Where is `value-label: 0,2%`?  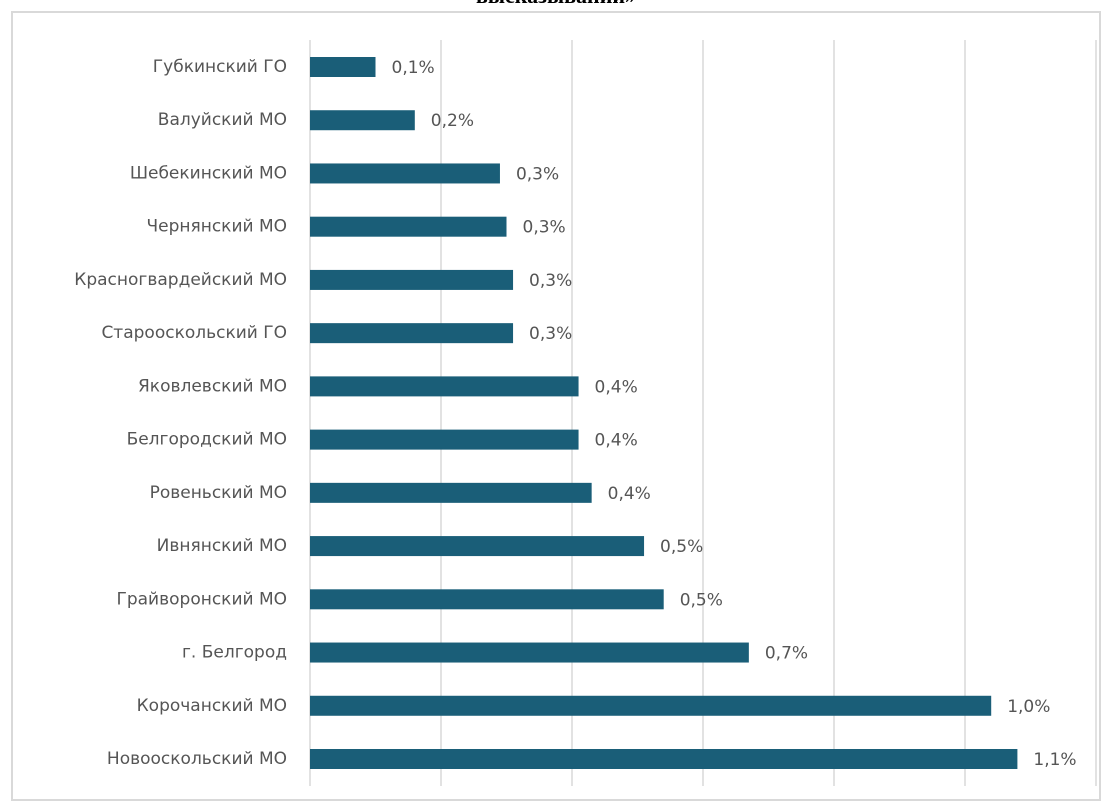 value-label: 0,2% is located at coordinates (452, 121).